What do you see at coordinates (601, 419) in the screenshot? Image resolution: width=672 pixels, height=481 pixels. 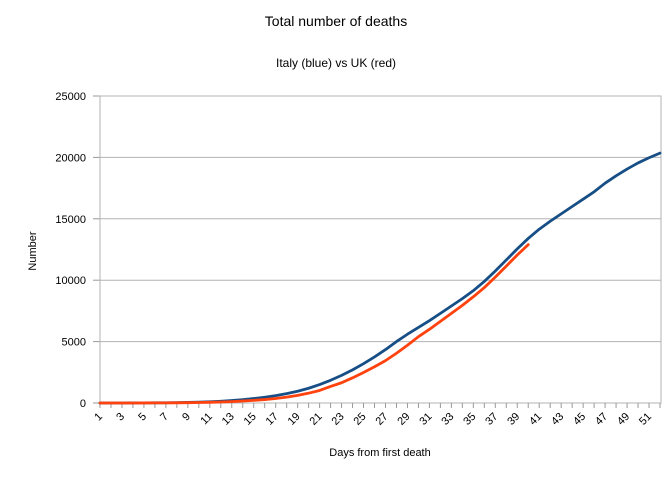 I see `x-tick-label: 47` at bounding box center [601, 419].